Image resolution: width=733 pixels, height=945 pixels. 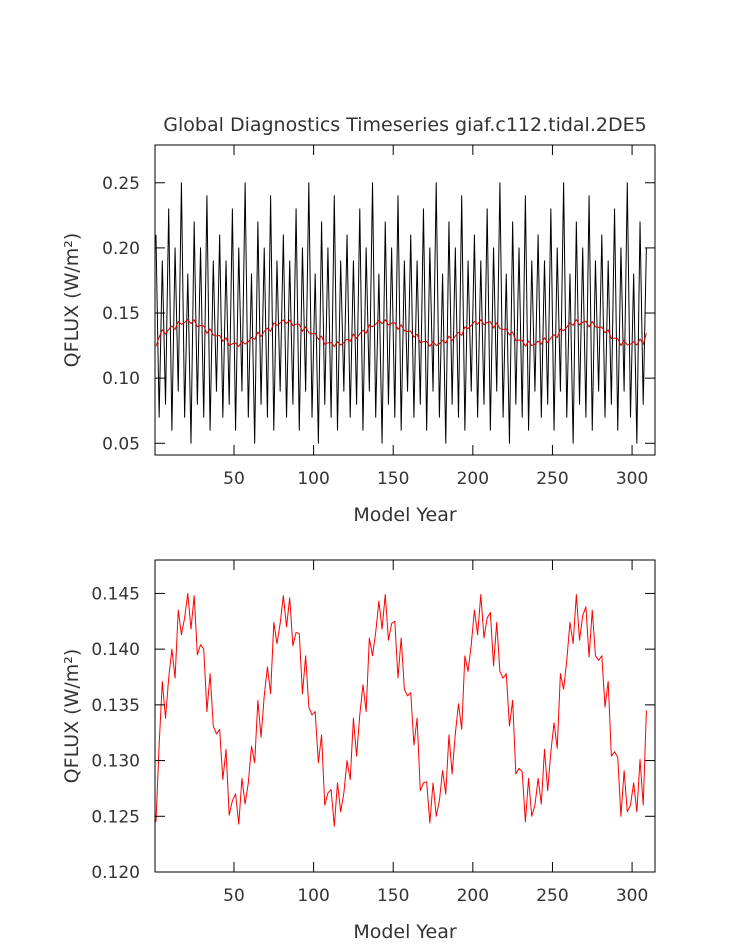 I want to click on y-tick-label: 0.130, so click(x=115, y=762).